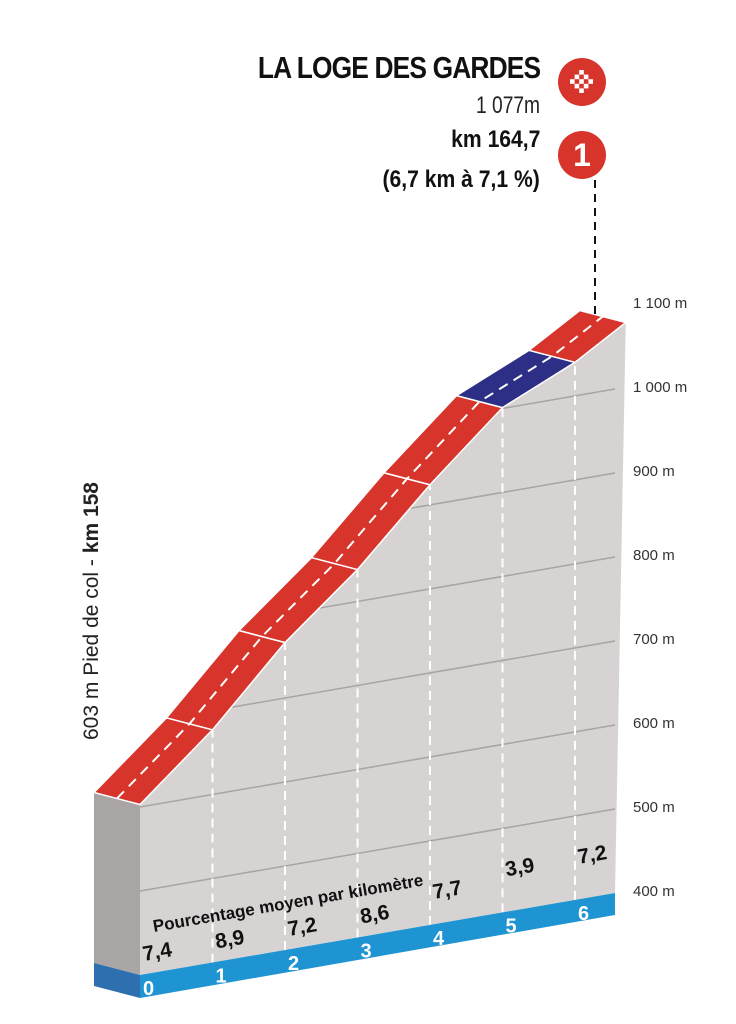 Image resolution: width=736 pixels, height=1024 pixels. What do you see at coordinates (660, 387) in the screenshot?
I see `y-tick-label: 1 000 m` at bounding box center [660, 387].